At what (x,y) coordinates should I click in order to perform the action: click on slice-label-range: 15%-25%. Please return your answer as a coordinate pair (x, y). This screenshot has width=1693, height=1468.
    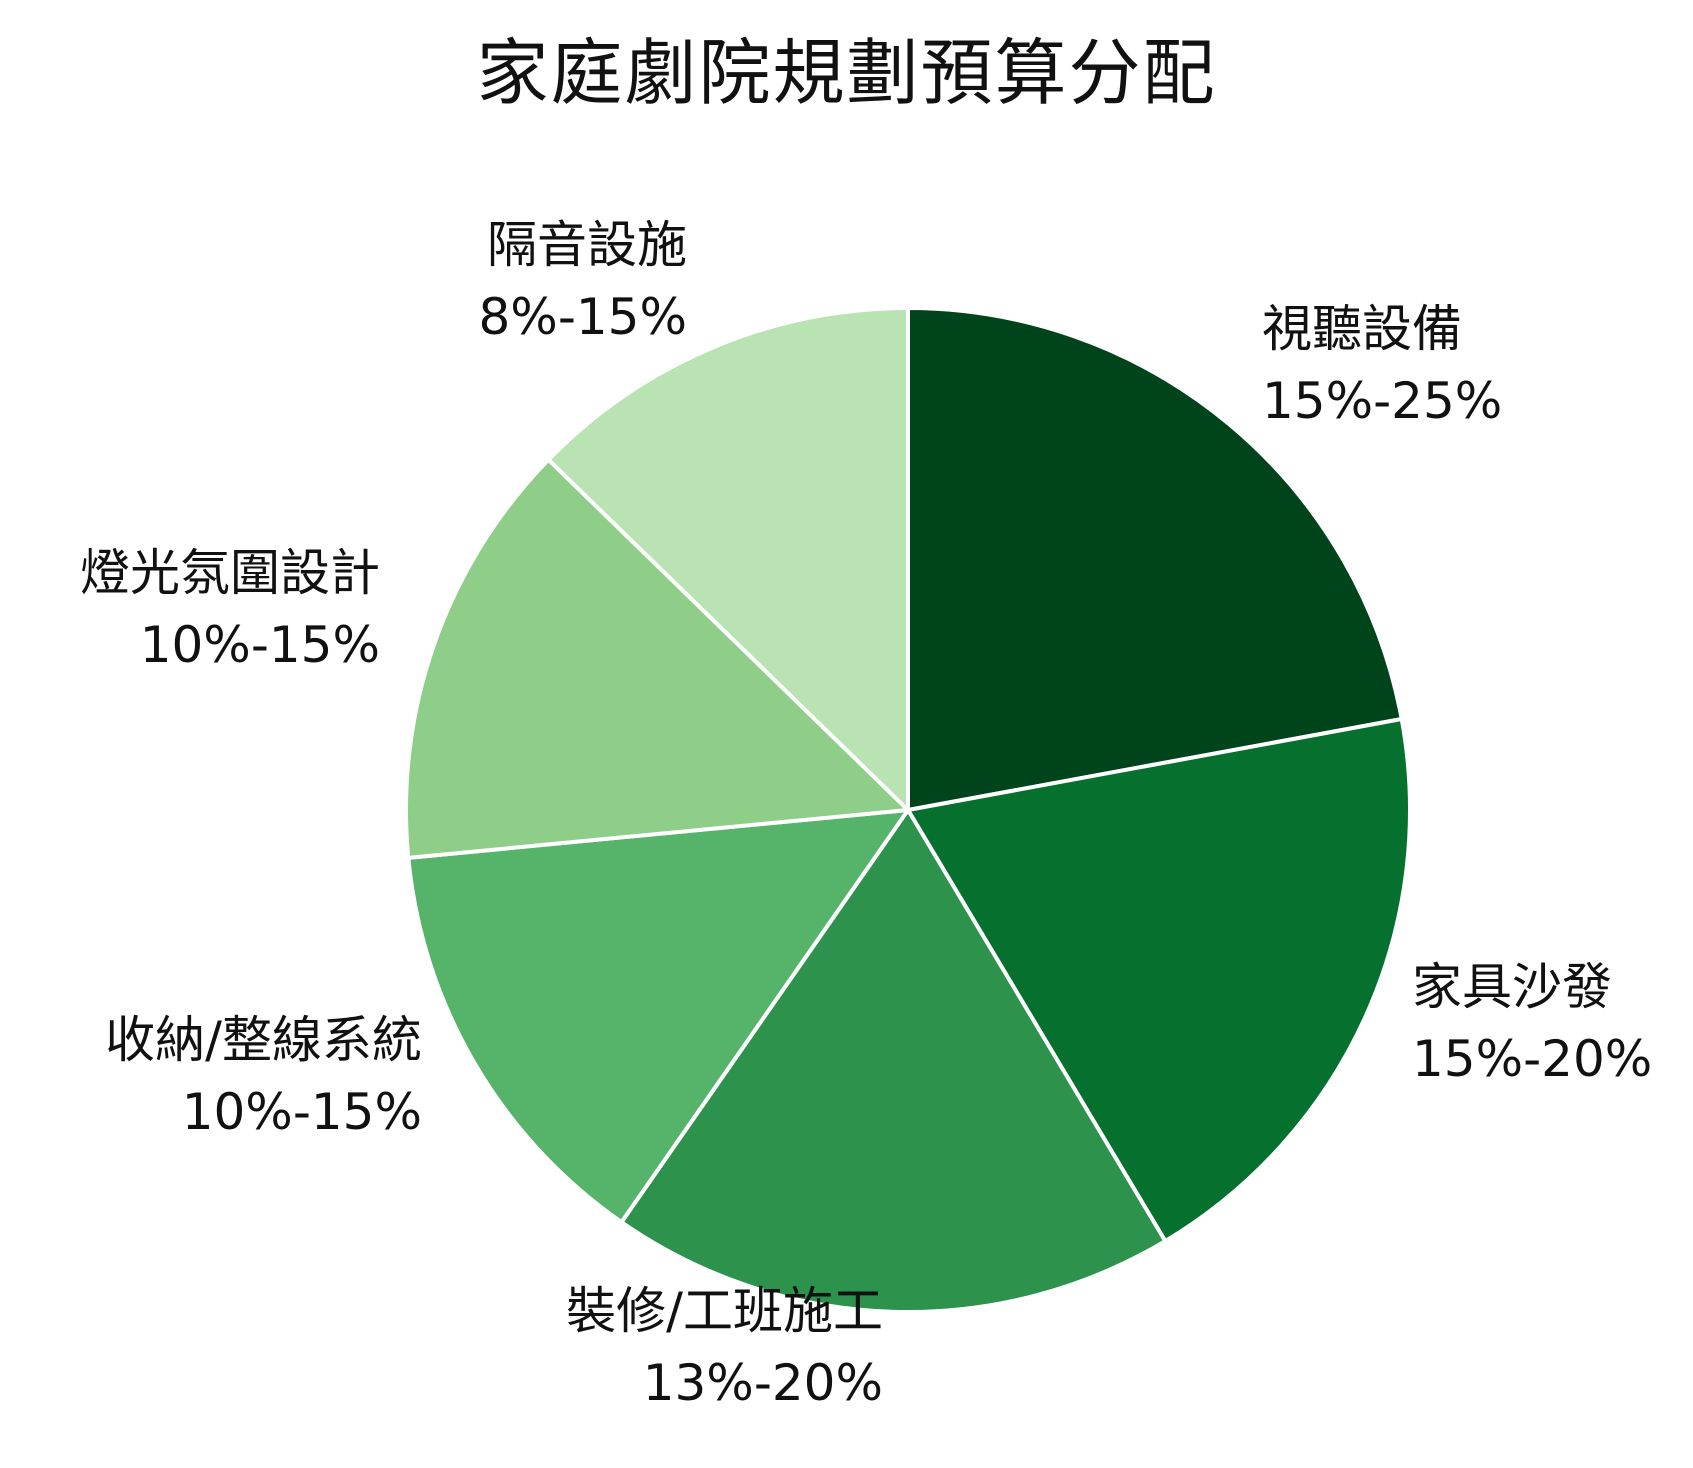
    Looking at the image, I should click on (1382, 401).